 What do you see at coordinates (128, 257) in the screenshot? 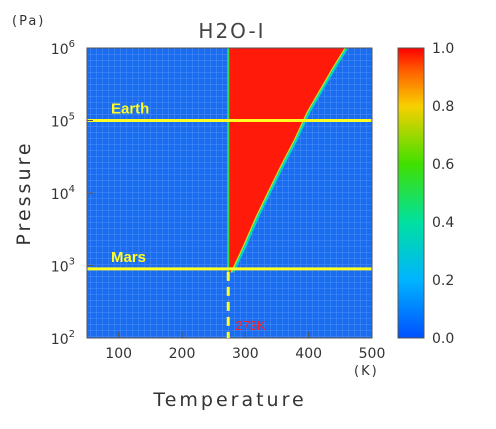
I see `reference-label-mars: Mars` at bounding box center [128, 257].